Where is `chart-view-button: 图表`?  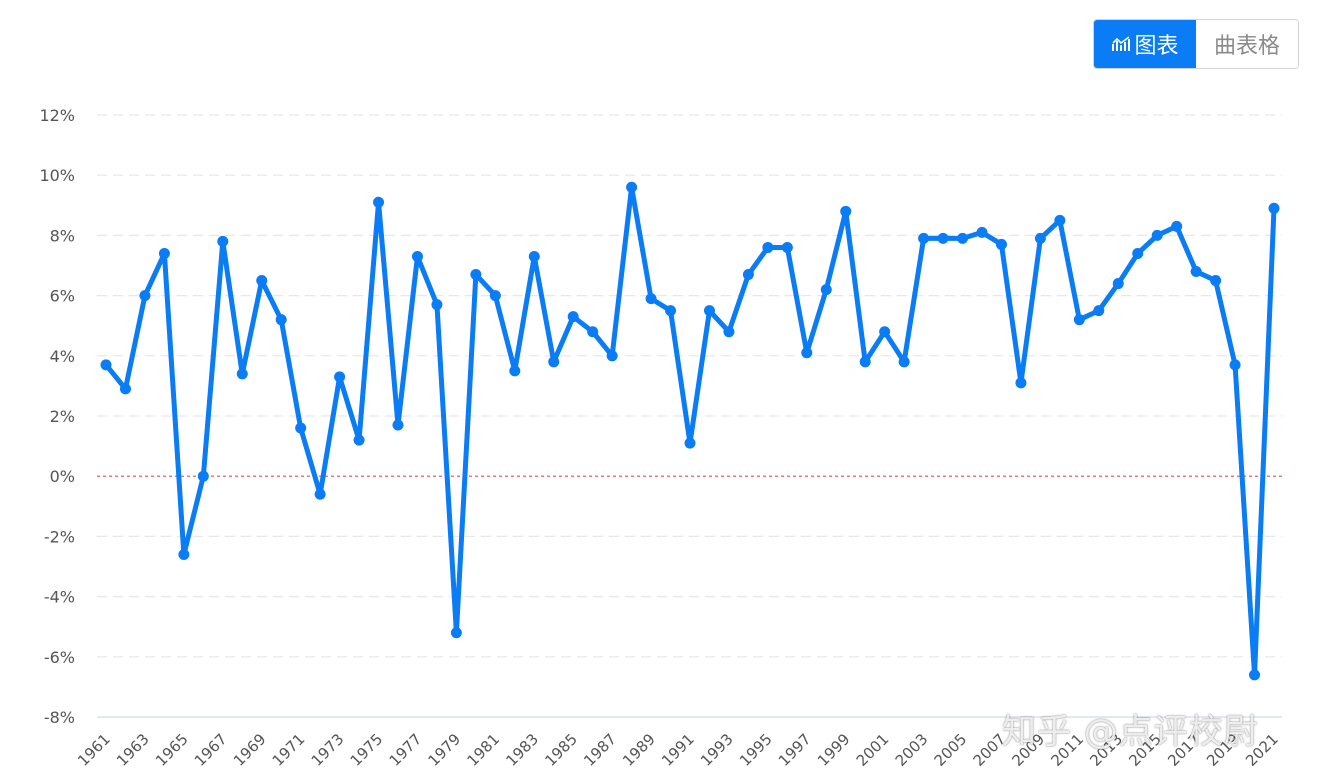
chart-view-button: 图表 is located at coordinates (1145, 44).